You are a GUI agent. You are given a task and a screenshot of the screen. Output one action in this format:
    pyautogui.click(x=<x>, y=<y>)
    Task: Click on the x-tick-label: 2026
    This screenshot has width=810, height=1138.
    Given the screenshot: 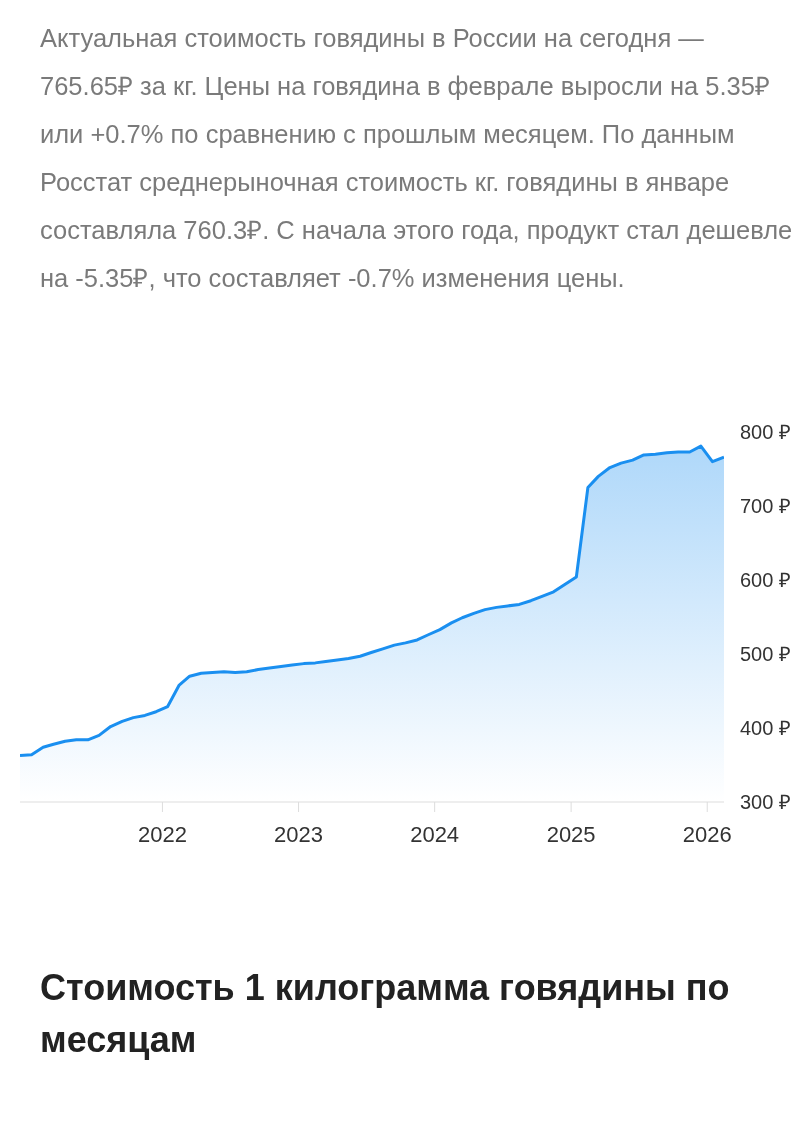 What is the action you would take?
    pyautogui.click(x=707, y=834)
    